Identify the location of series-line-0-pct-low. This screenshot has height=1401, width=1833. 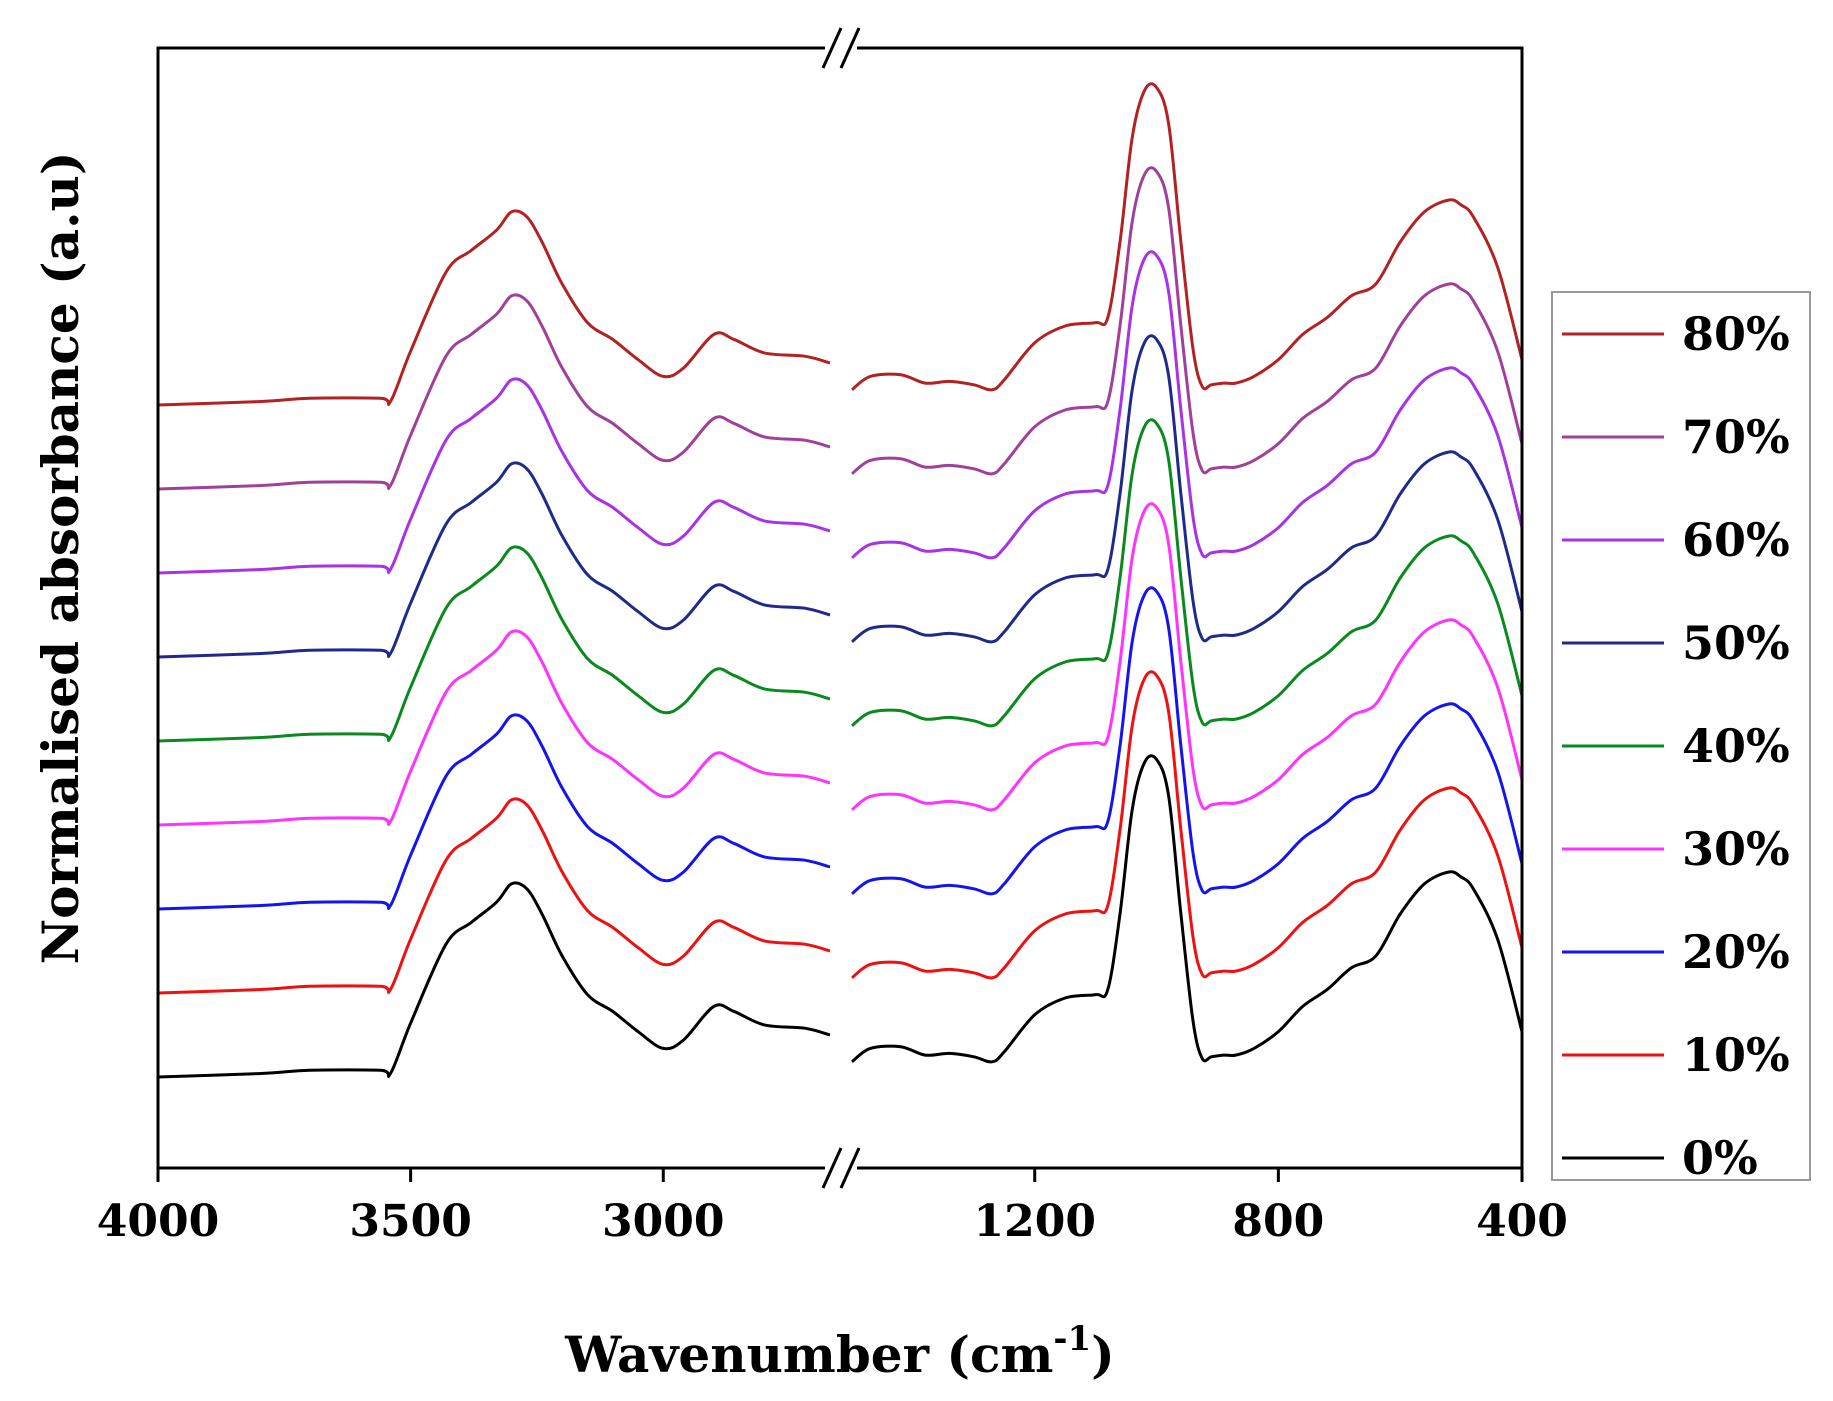
(1187, 909).